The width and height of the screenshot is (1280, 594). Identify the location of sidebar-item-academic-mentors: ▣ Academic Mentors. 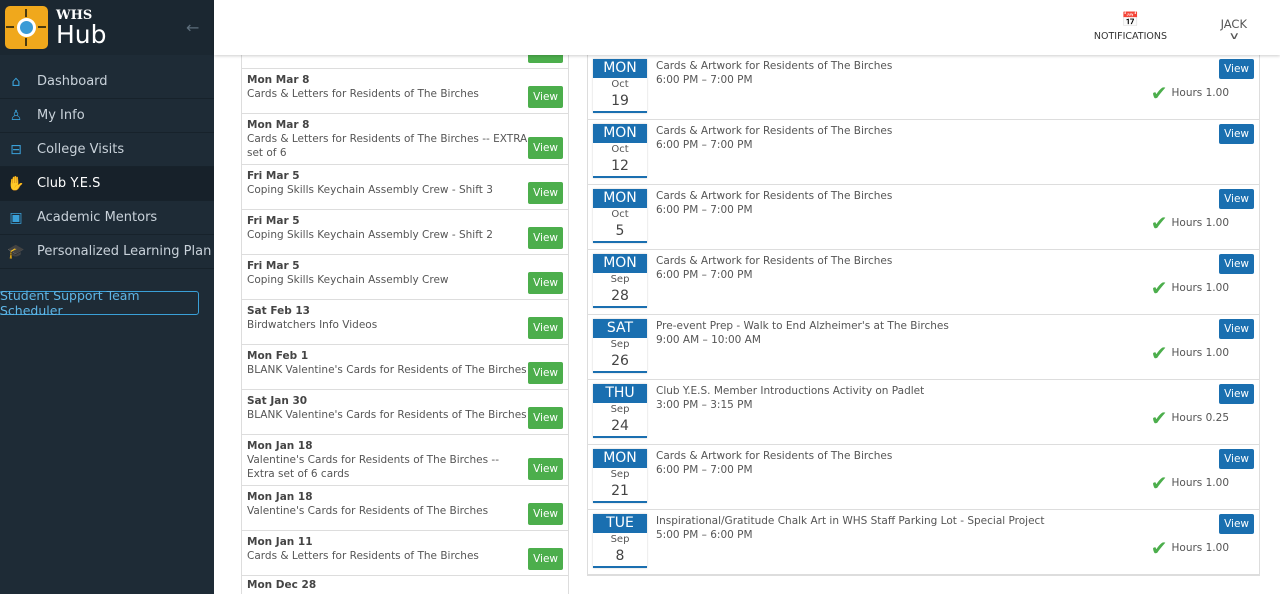
(107, 218).